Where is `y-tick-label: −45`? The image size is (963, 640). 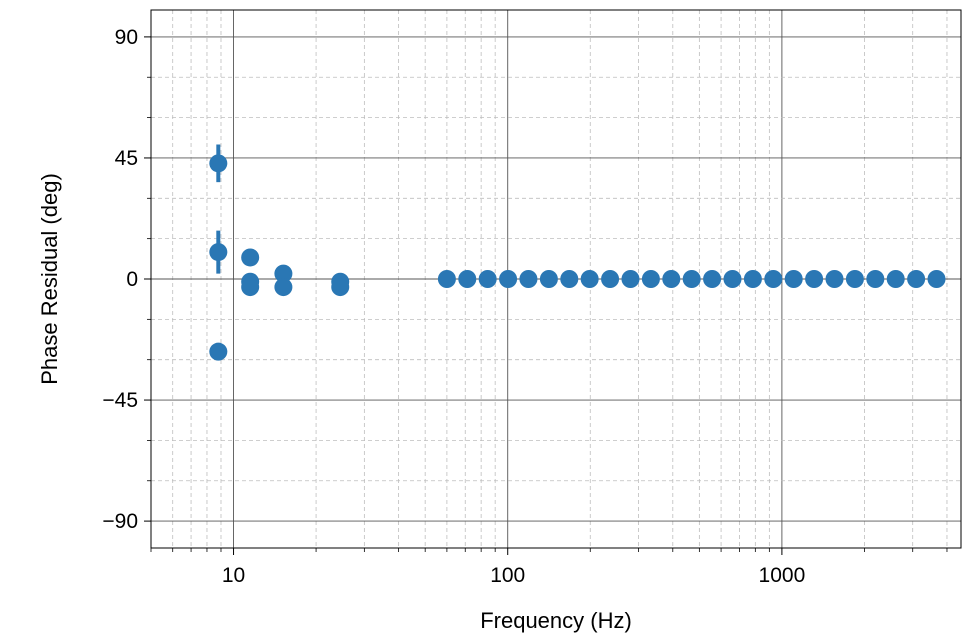
y-tick-label: −45 is located at coordinates (120, 400).